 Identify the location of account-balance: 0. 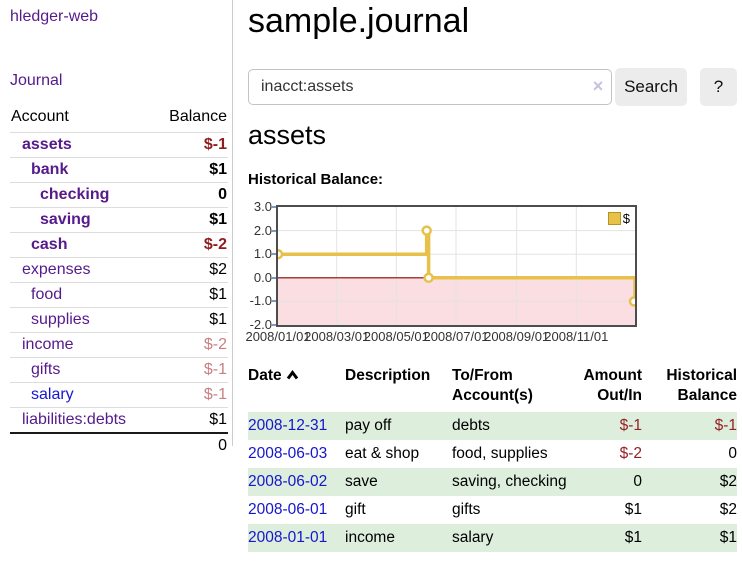
(189, 195).